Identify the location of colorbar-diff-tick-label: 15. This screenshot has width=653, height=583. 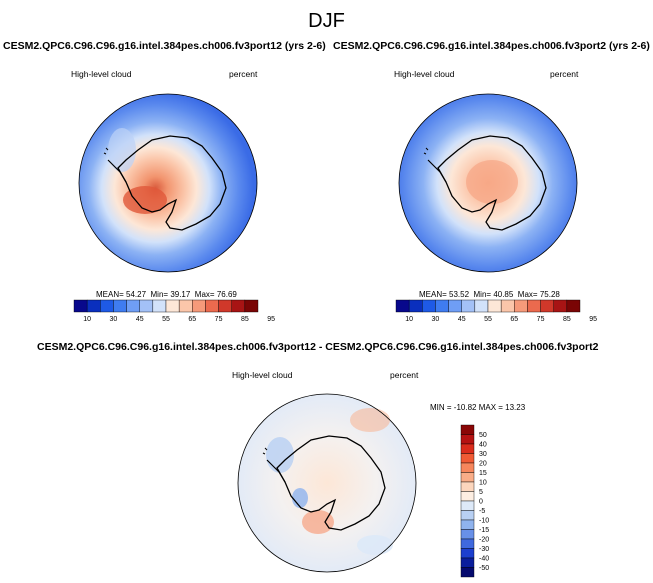
(483, 473).